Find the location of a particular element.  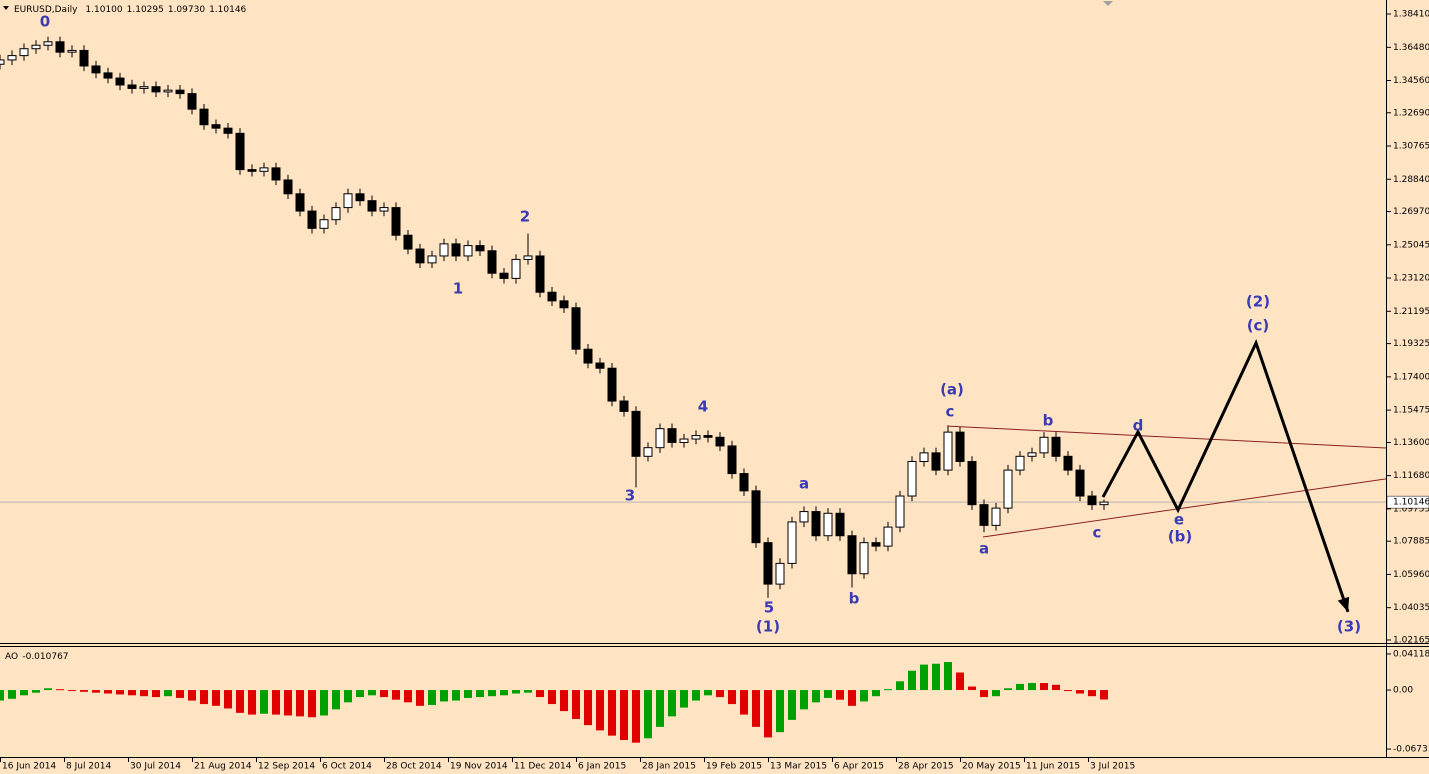

y-tick-label: 1.19325 is located at coordinates (1411, 344).